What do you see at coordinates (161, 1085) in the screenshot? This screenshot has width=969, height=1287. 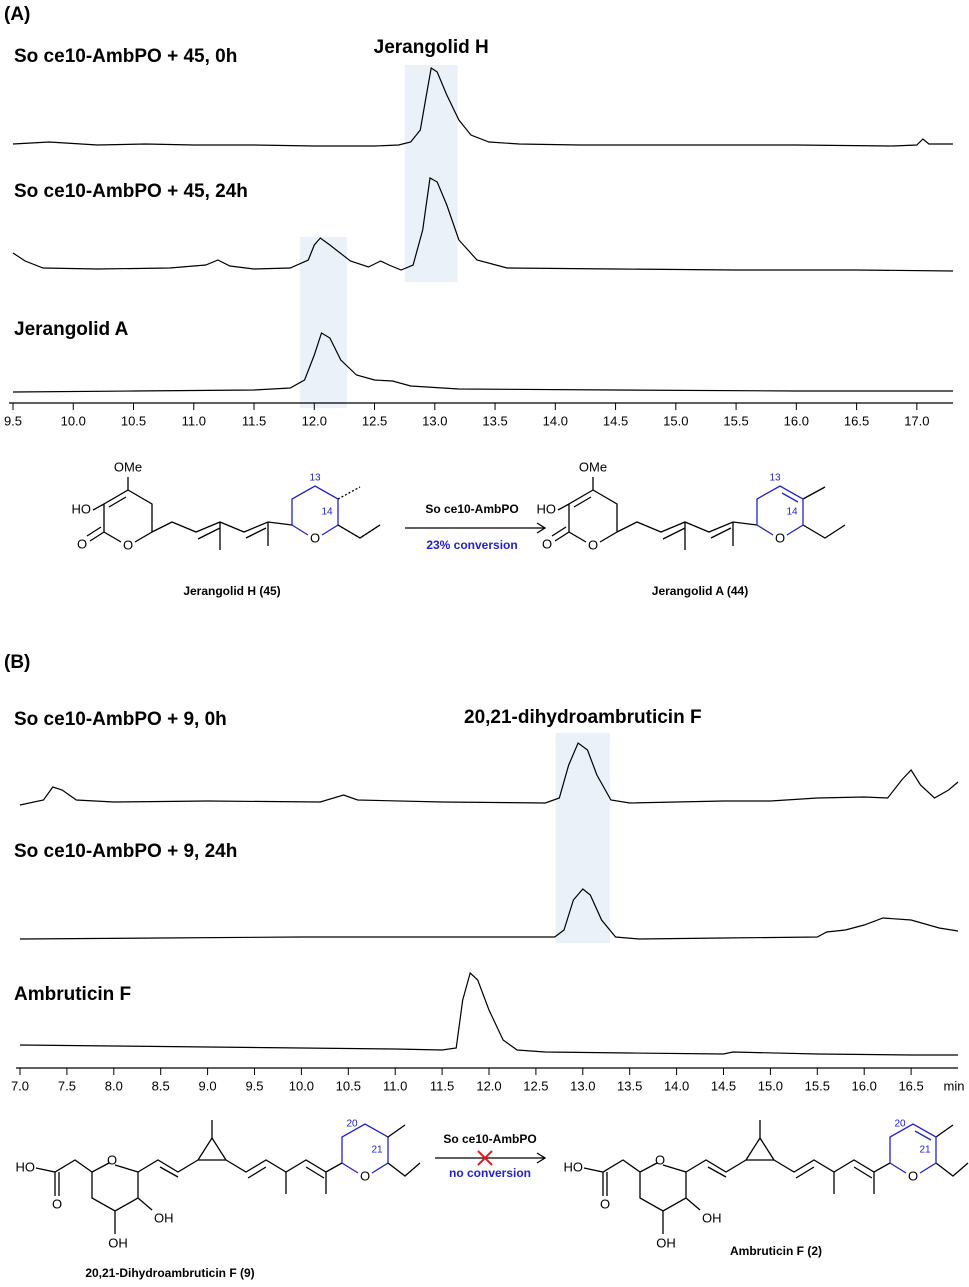 I see `x-tick-label: 8.5` at bounding box center [161, 1085].